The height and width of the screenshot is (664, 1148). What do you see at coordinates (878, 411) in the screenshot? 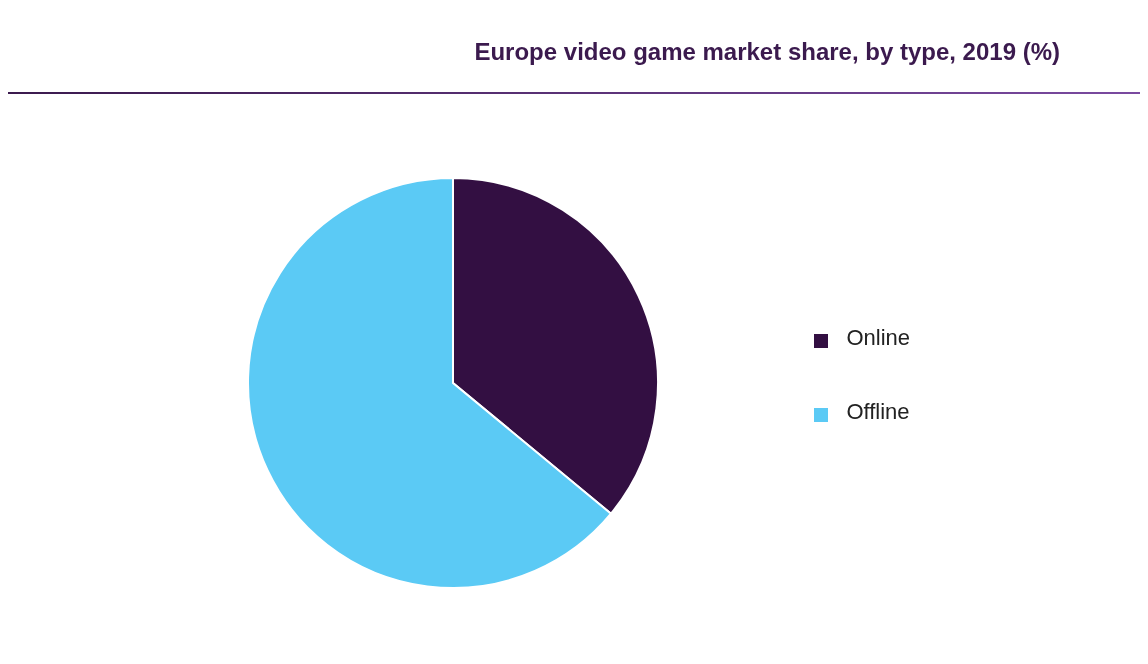
I see `legend-label: Offline` at bounding box center [878, 411].